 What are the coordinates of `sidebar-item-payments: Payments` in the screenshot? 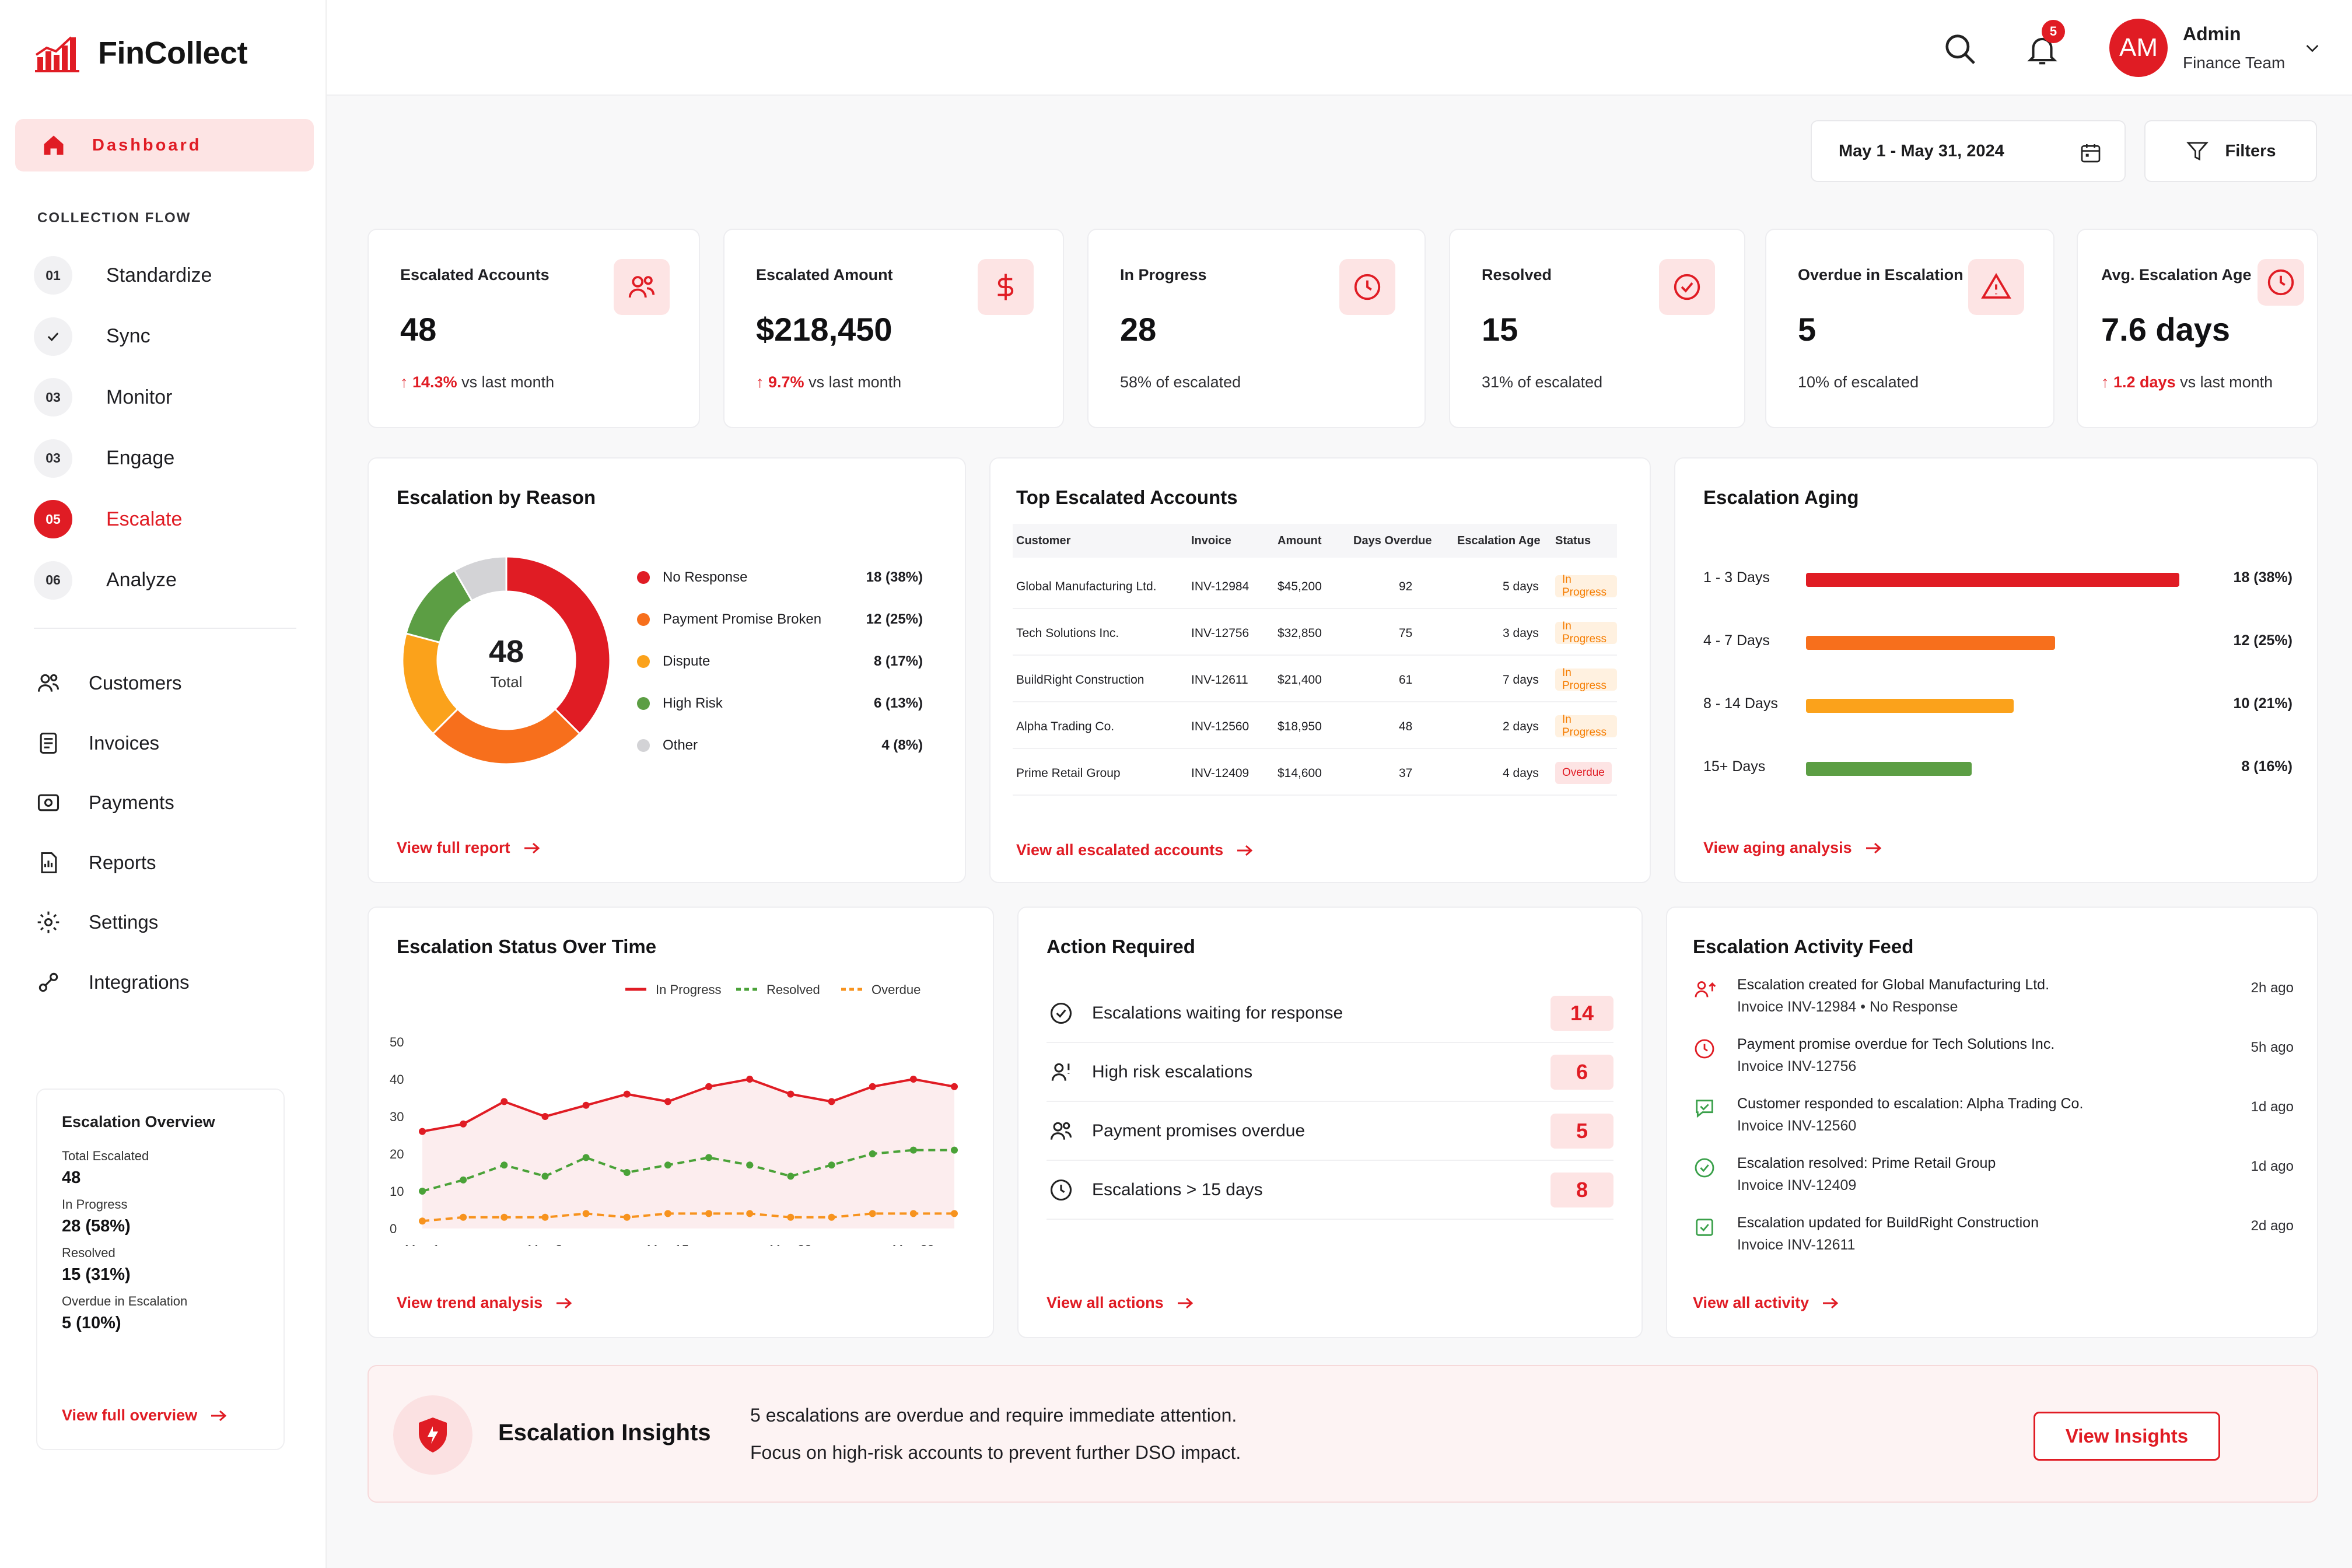 It's located at (111, 803).